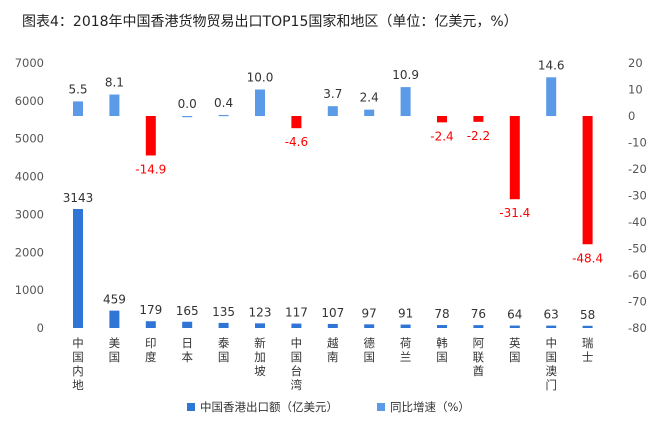  Describe the element at coordinates (224, 350) in the screenshot. I see `category-label: 泰国` at that location.